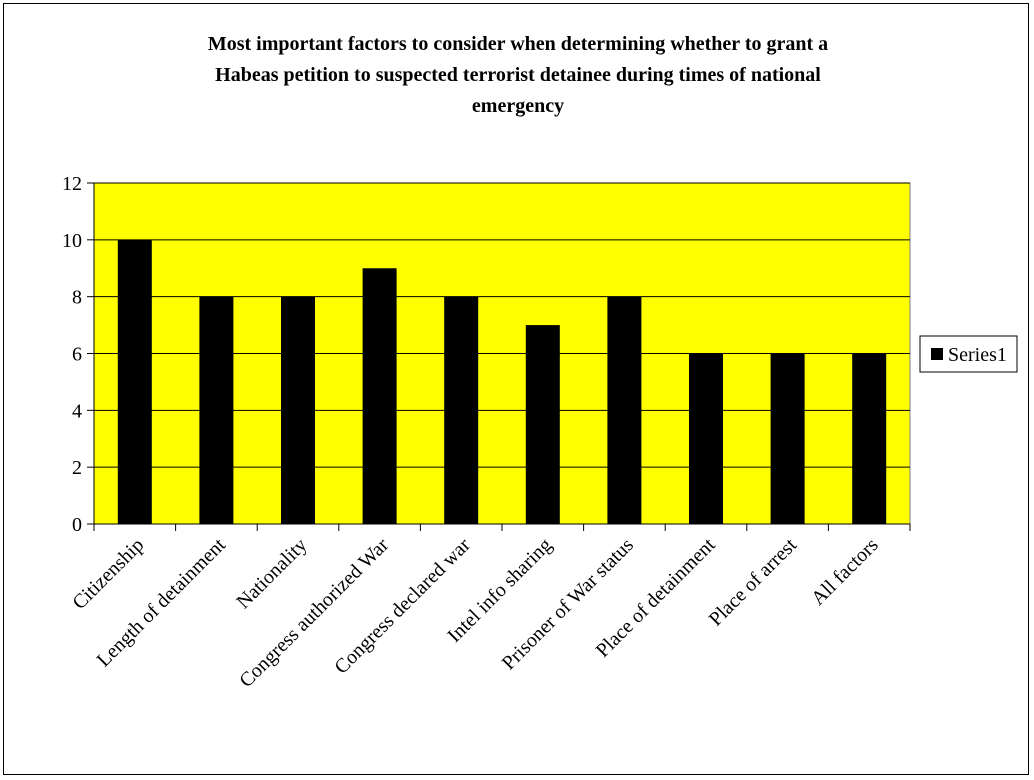 The width and height of the screenshot is (1034, 780). Describe the element at coordinates (314, 613) in the screenshot. I see `x-category-label: Congress authorized War` at that location.